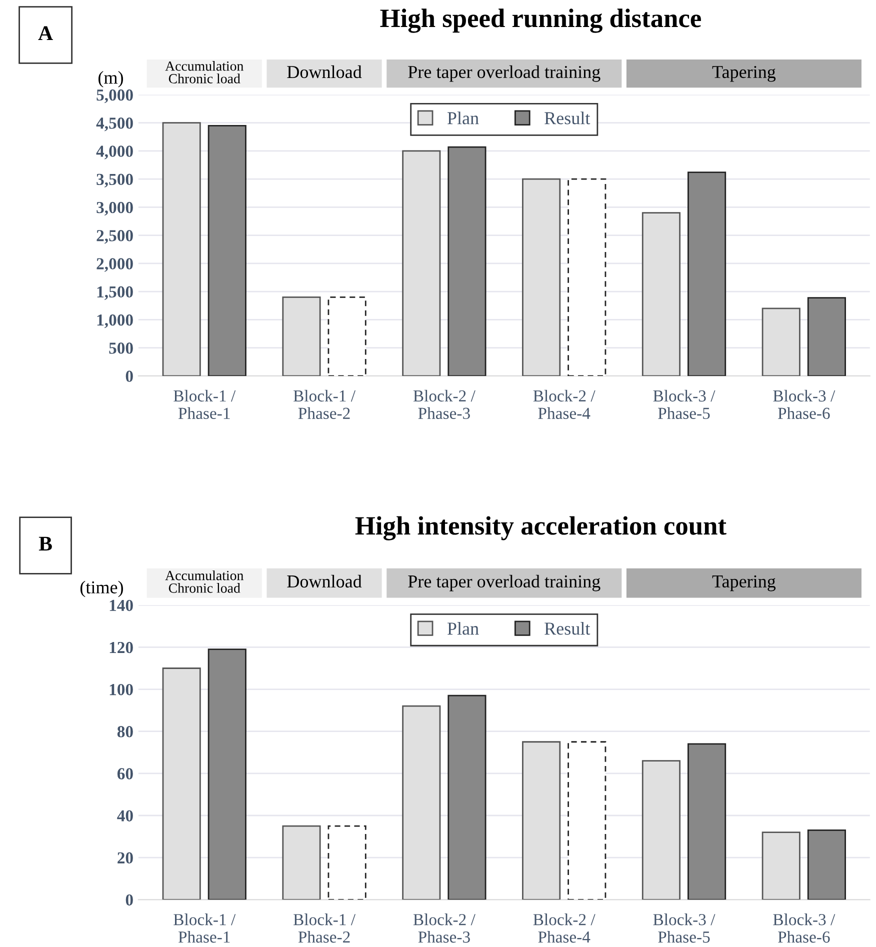  Describe the element at coordinates (125, 774) in the screenshot. I see `y-tick-label: 60` at that location.